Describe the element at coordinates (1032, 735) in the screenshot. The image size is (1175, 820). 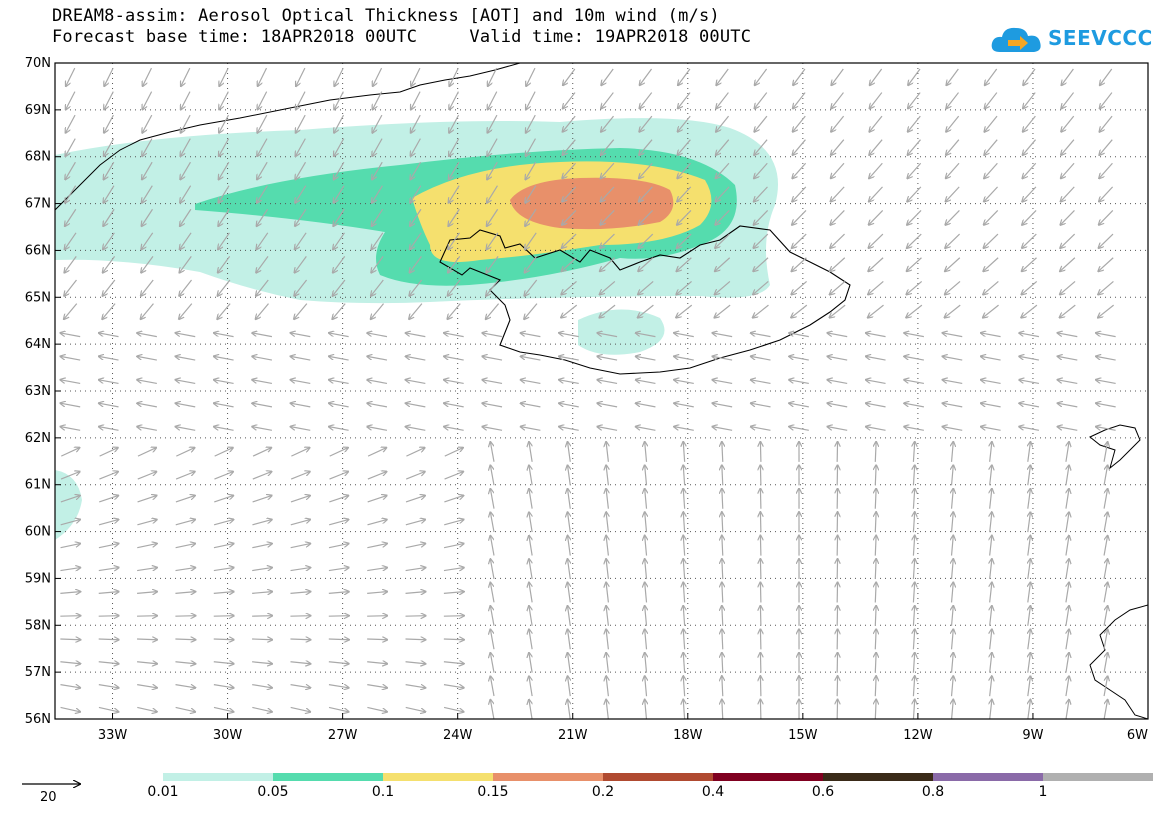
I see `lon-label: 9W` at that location.